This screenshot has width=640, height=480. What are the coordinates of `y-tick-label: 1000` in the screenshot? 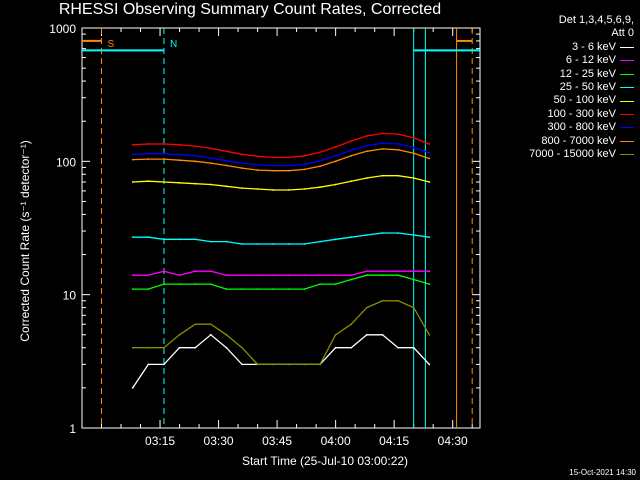 It's located at (62, 29).